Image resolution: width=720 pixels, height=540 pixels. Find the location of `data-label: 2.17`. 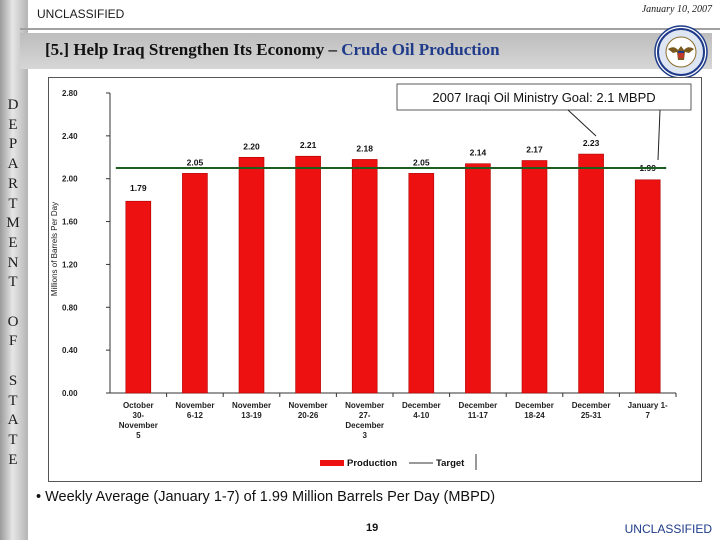

data-label: 2.17 is located at coordinates (534, 150).